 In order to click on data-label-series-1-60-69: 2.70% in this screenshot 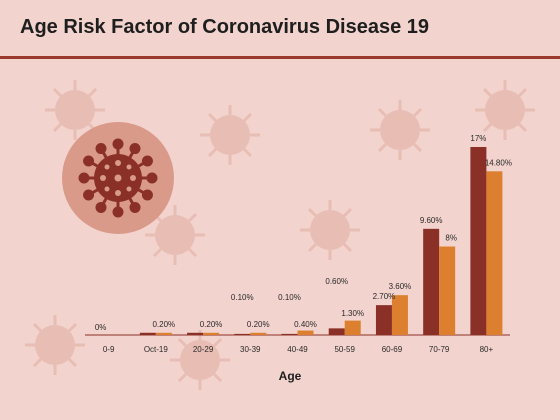, I will do `click(384, 296)`.